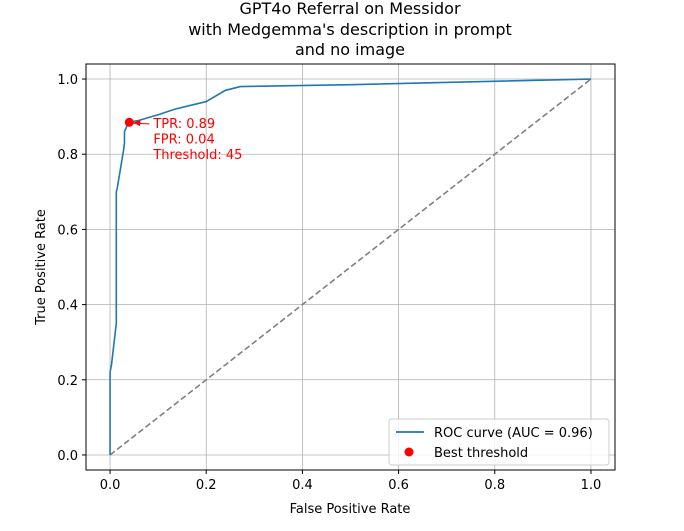 The width and height of the screenshot is (684, 531). What do you see at coordinates (494, 485) in the screenshot?
I see `x-tick-label-4: 0.8` at bounding box center [494, 485].